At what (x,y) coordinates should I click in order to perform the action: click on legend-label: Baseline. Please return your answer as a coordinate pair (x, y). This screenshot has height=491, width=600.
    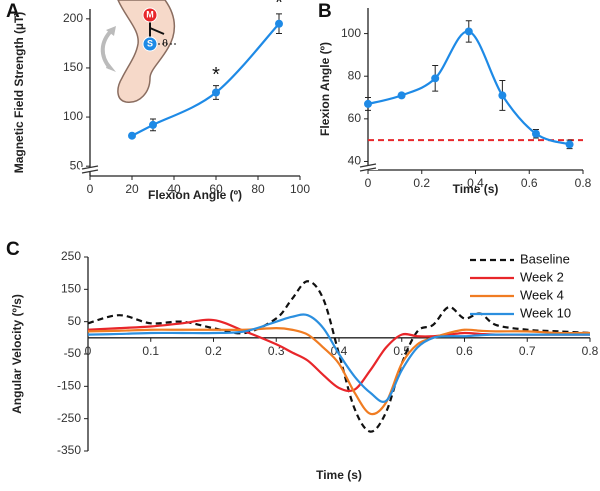
    Looking at the image, I should click on (545, 258).